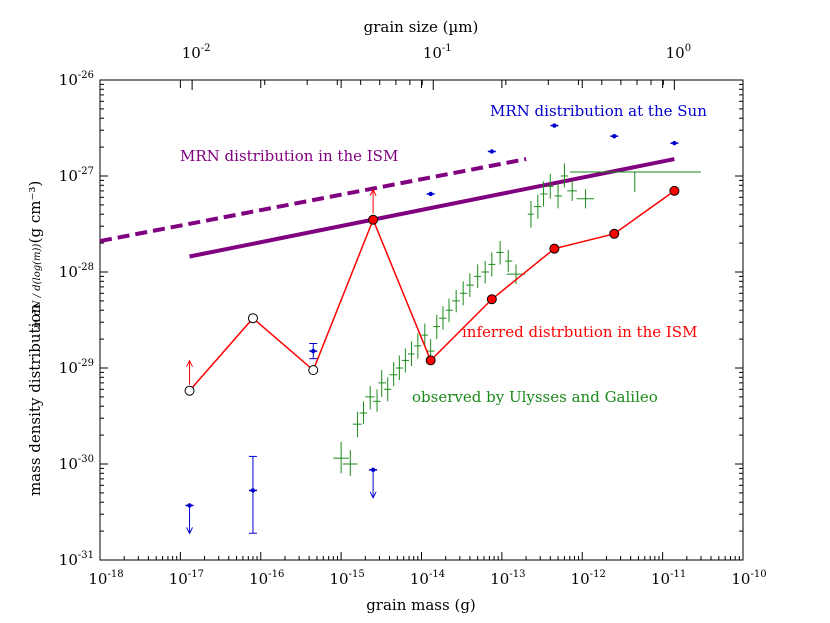 Image resolution: width=830 pixels, height=623 pixels. I want to click on annotation-observed: observed by Ulysses and Galileo, so click(535, 397).